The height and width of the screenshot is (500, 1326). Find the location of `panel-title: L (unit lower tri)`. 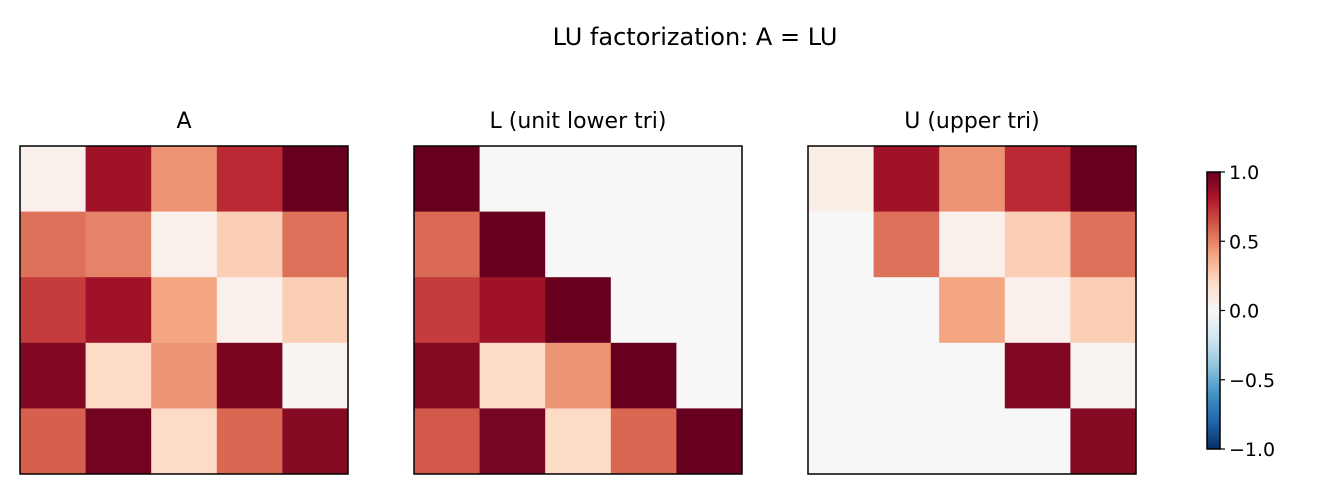

panel-title: L (unit lower tri) is located at coordinates (578, 121).